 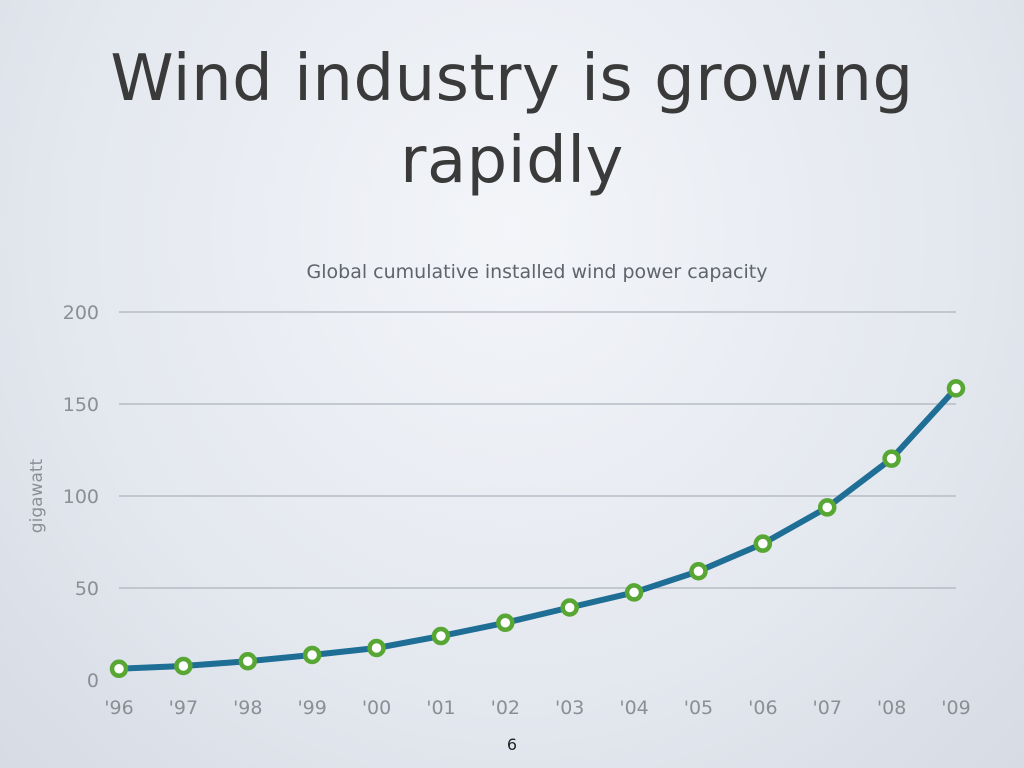 I want to click on x-tick-label: '09, so click(x=955, y=708).